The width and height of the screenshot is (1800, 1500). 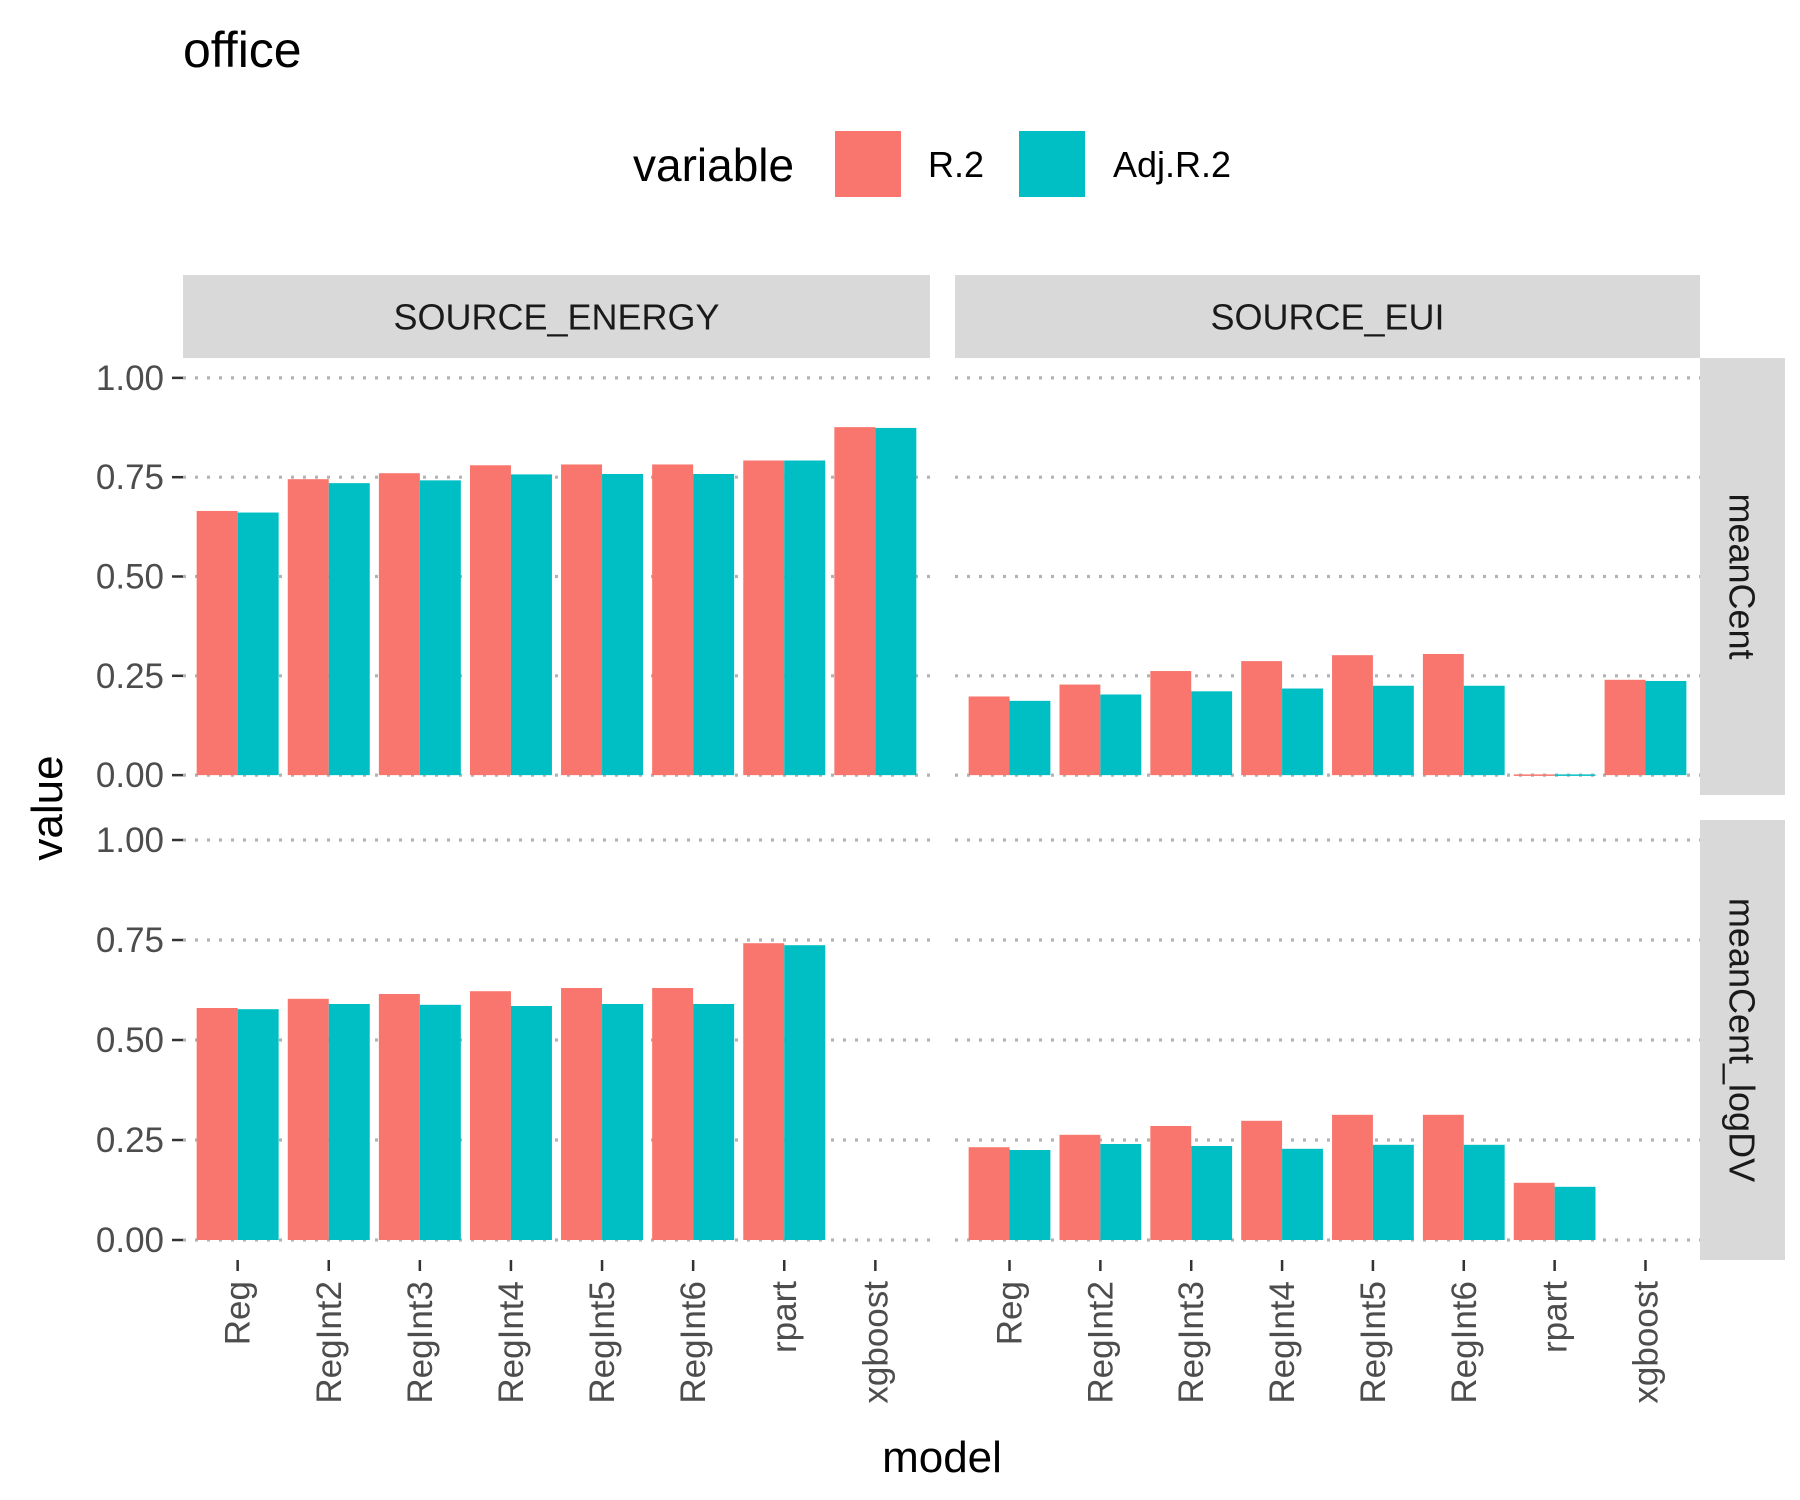 I want to click on panel-source-energy-meancent, so click(x=556, y=576).